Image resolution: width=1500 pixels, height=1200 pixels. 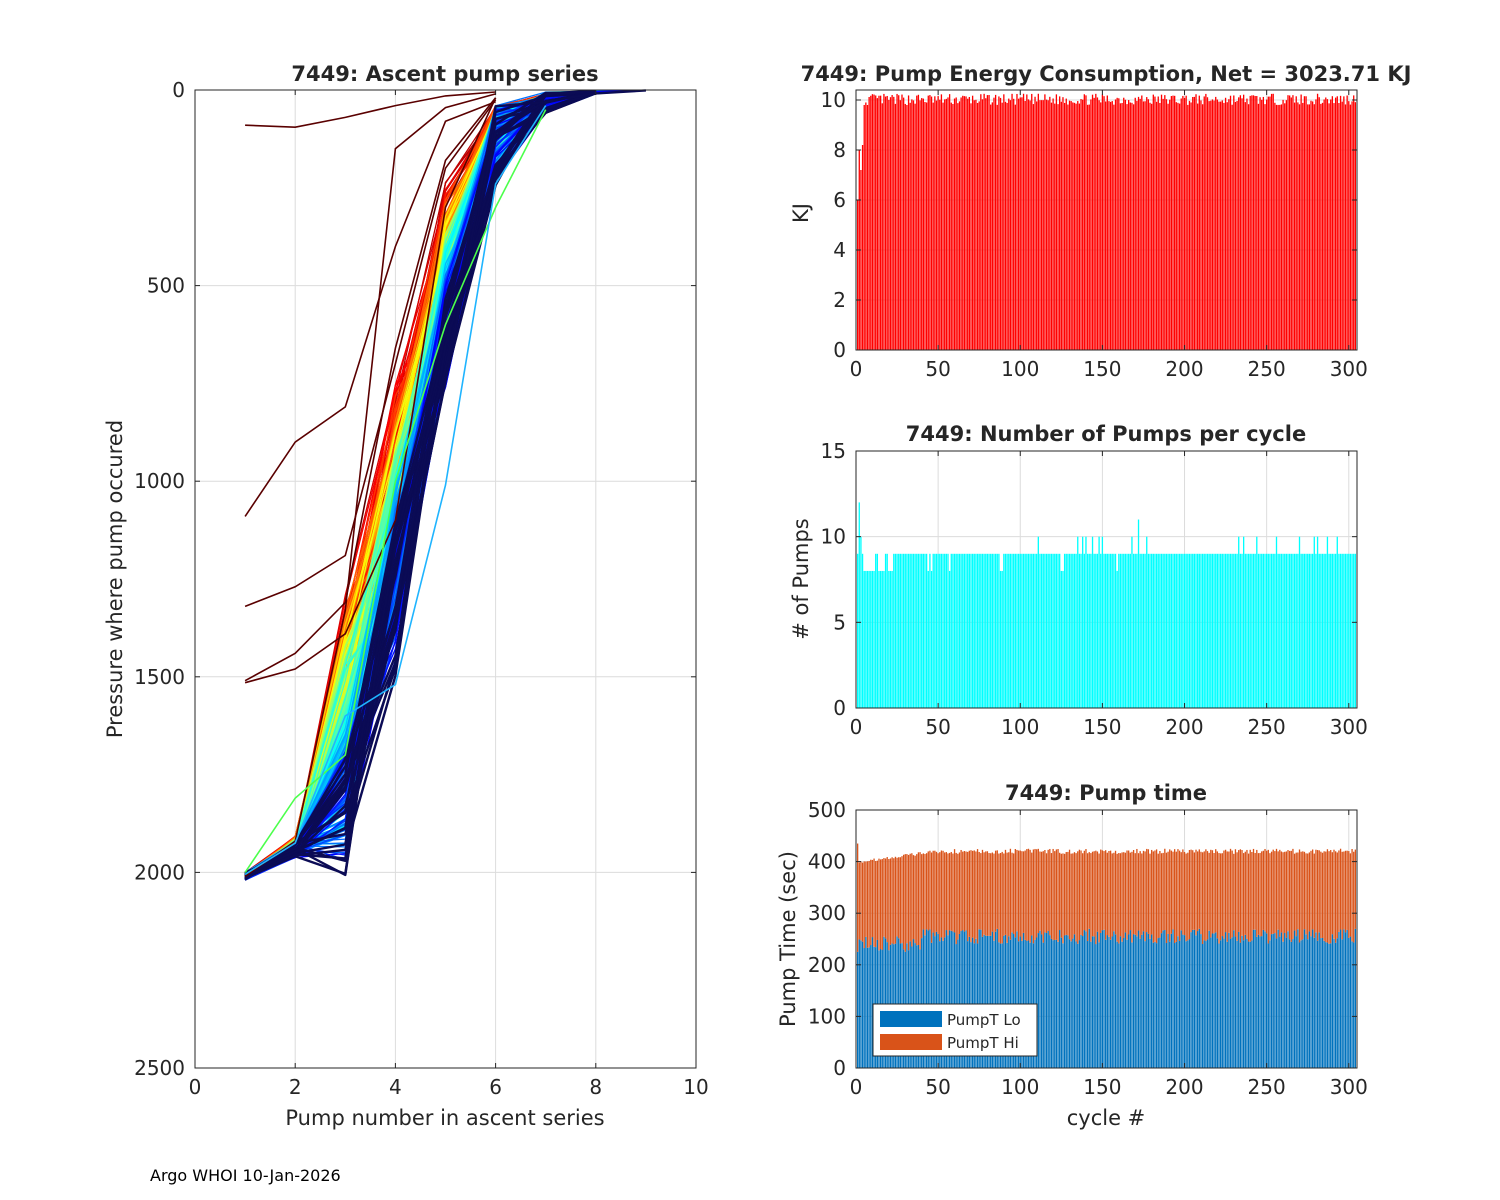 I want to click on energy-axes-box, so click(x=1106, y=220).